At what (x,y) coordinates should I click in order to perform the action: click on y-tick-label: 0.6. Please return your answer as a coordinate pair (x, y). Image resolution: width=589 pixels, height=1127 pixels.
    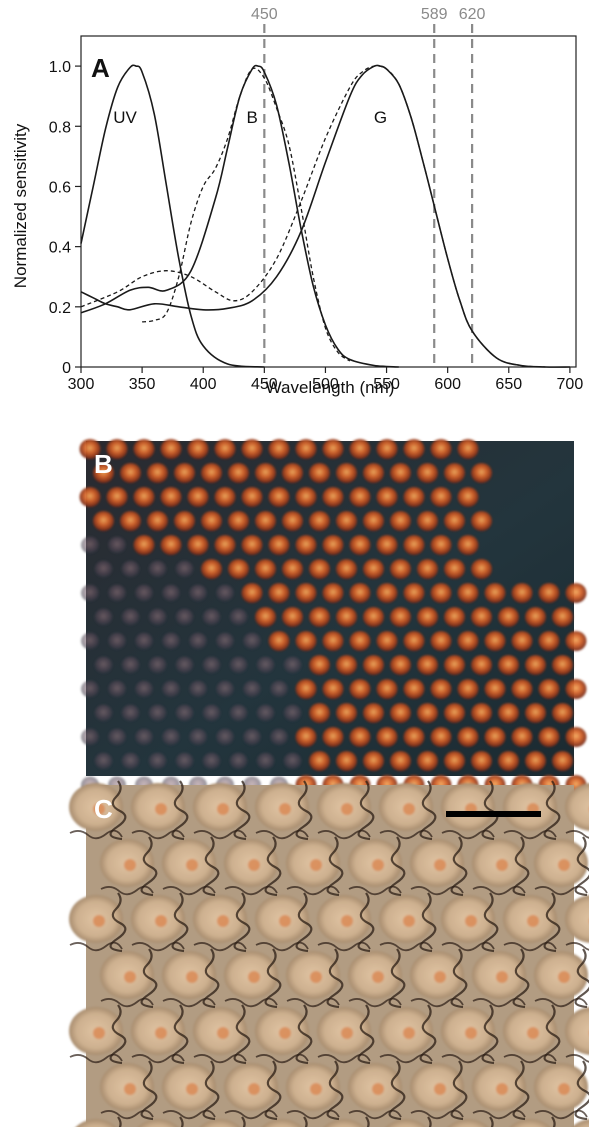
    Looking at the image, I should click on (60, 187).